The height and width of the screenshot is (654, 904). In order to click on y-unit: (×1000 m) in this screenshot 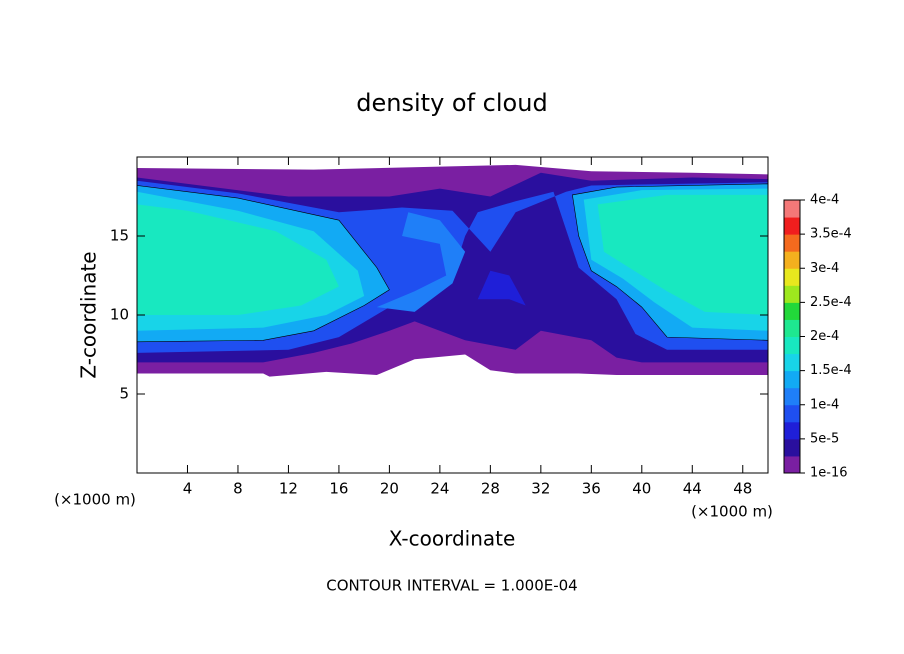, I will do `click(95, 500)`.